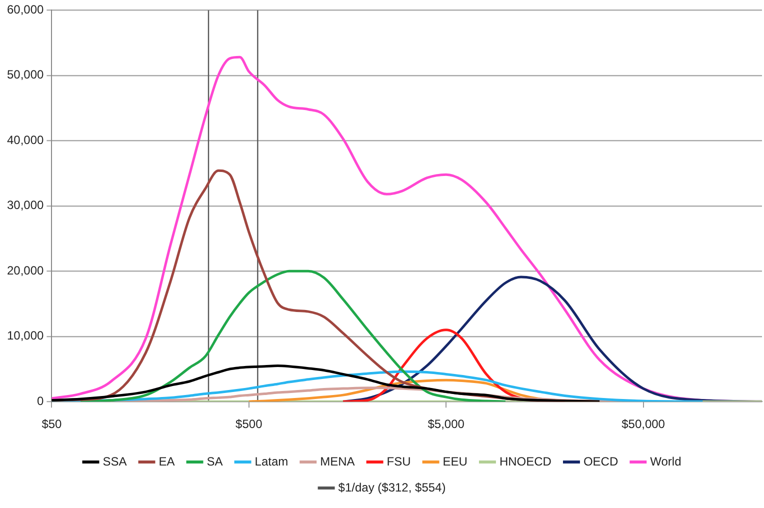 The height and width of the screenshot is (508, 764). Describe the element at coordinates (25, 139) in the screenshot. I see `y-tick-label: 40,000` at that location.